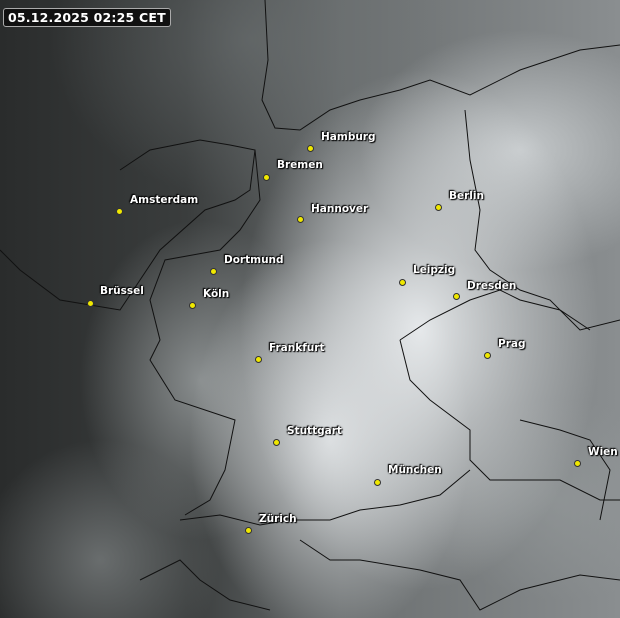 The image size is (620, 618). What do you see at coordinates (297, 348) in the screenshot?
I see `city-label: Frankfurt` at bounding box center [297, 348].